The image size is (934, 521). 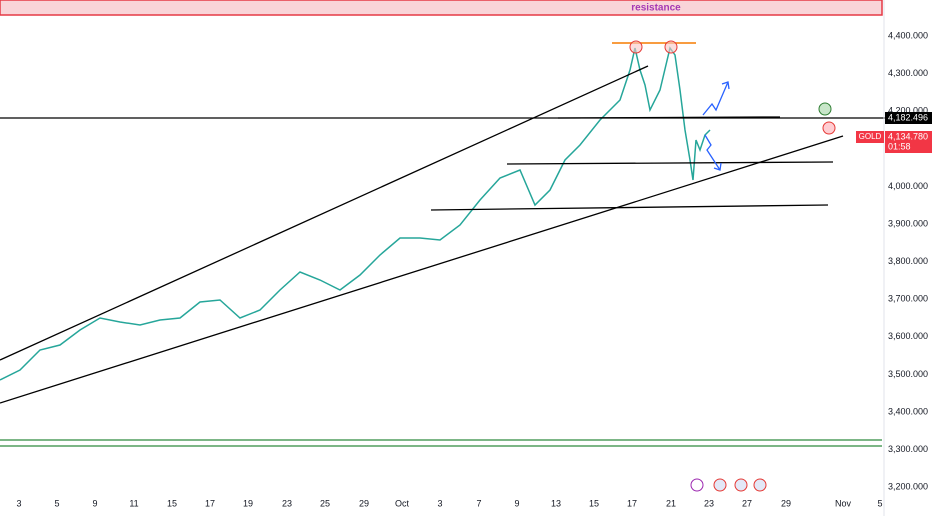 What do you see at coordinates (441, 8) in the screenshot?
I see `resistance-zone` at bounding box center [441, 8].